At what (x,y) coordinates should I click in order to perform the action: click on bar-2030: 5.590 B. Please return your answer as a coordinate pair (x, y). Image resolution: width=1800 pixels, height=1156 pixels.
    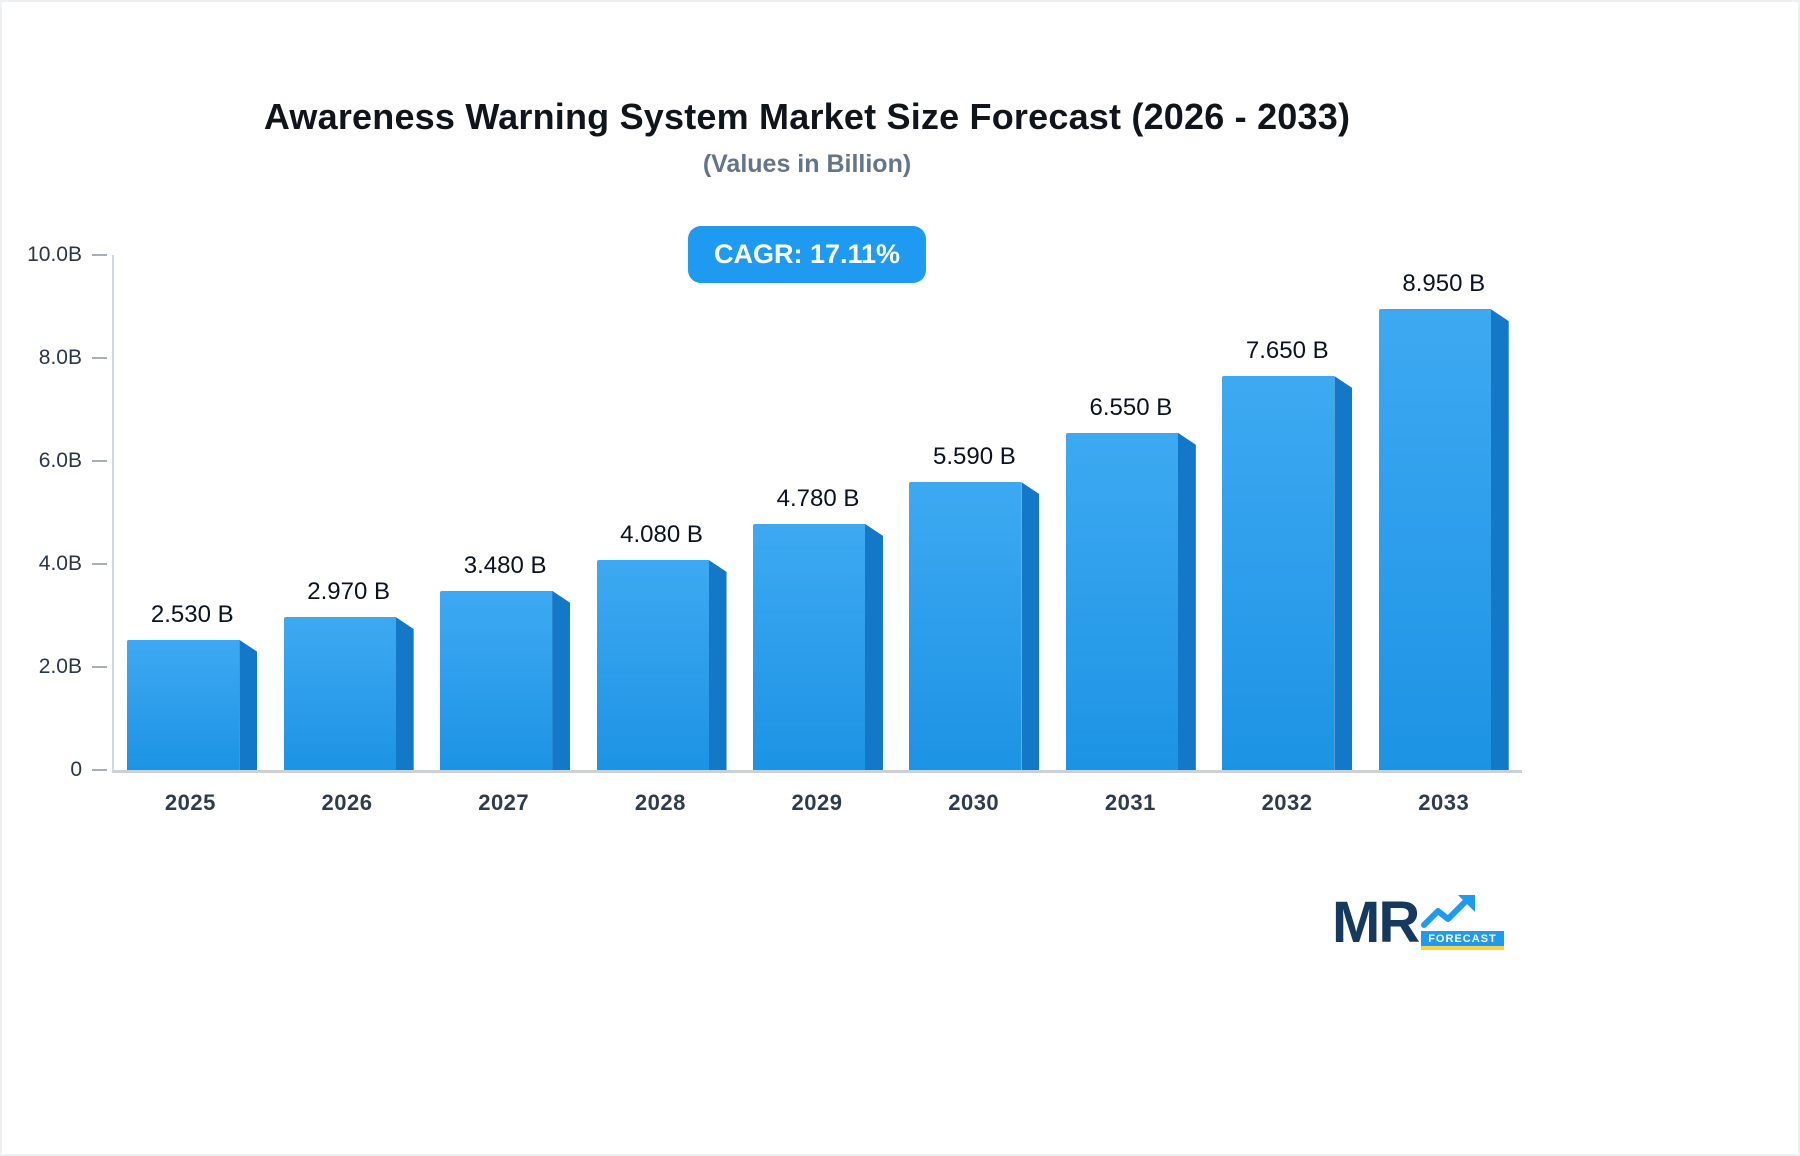
    Looking at the image, I should click on (974, 606).